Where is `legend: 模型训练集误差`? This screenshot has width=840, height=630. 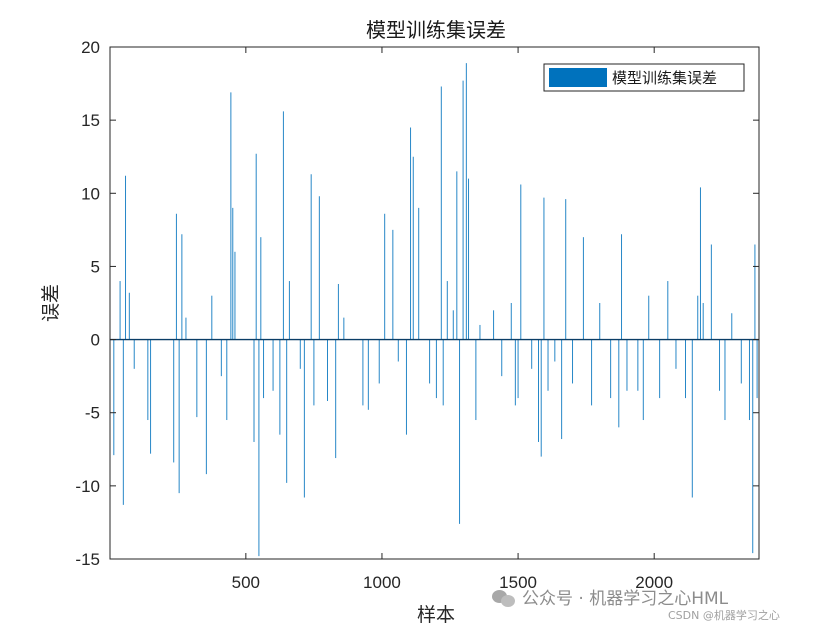
legend: 模型训练集误差 is located at coordinates (644, 77).